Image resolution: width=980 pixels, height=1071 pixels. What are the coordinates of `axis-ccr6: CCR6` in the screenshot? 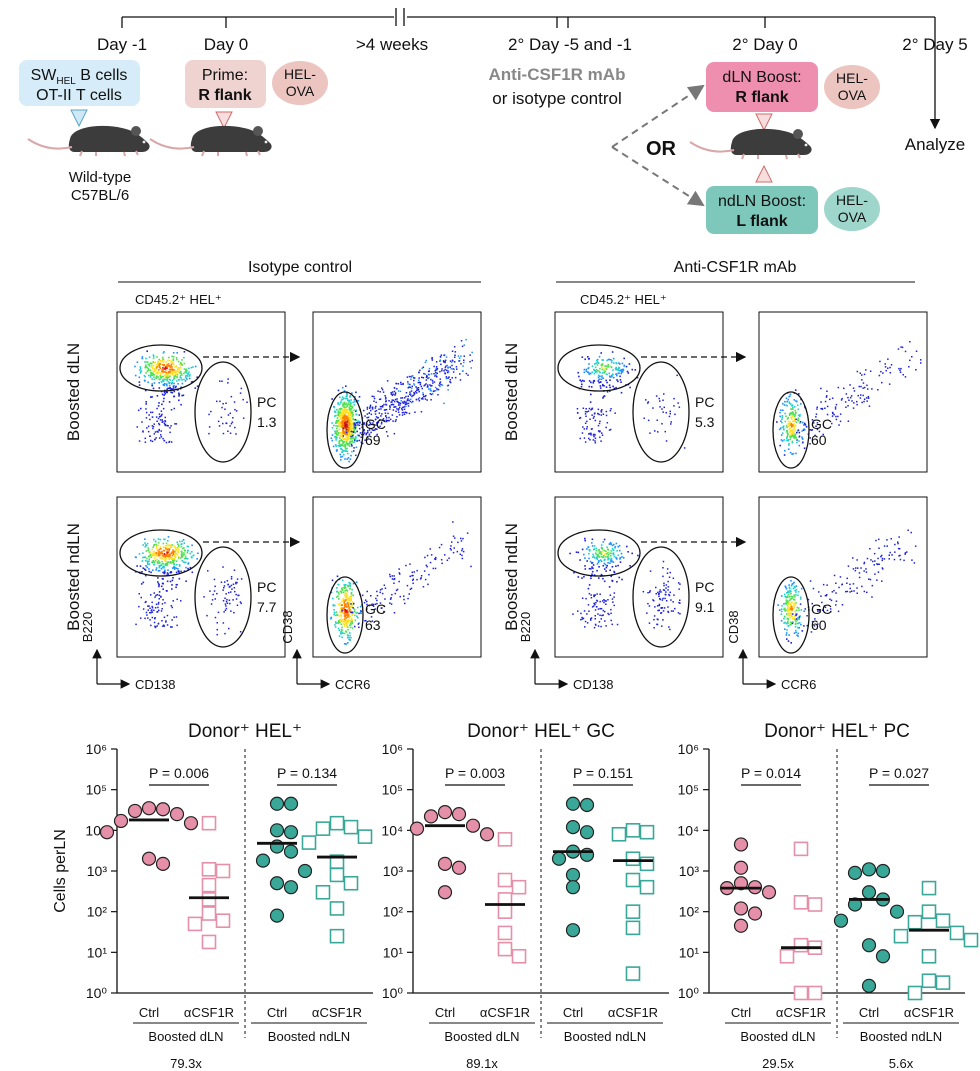 It's located at (352, 684).